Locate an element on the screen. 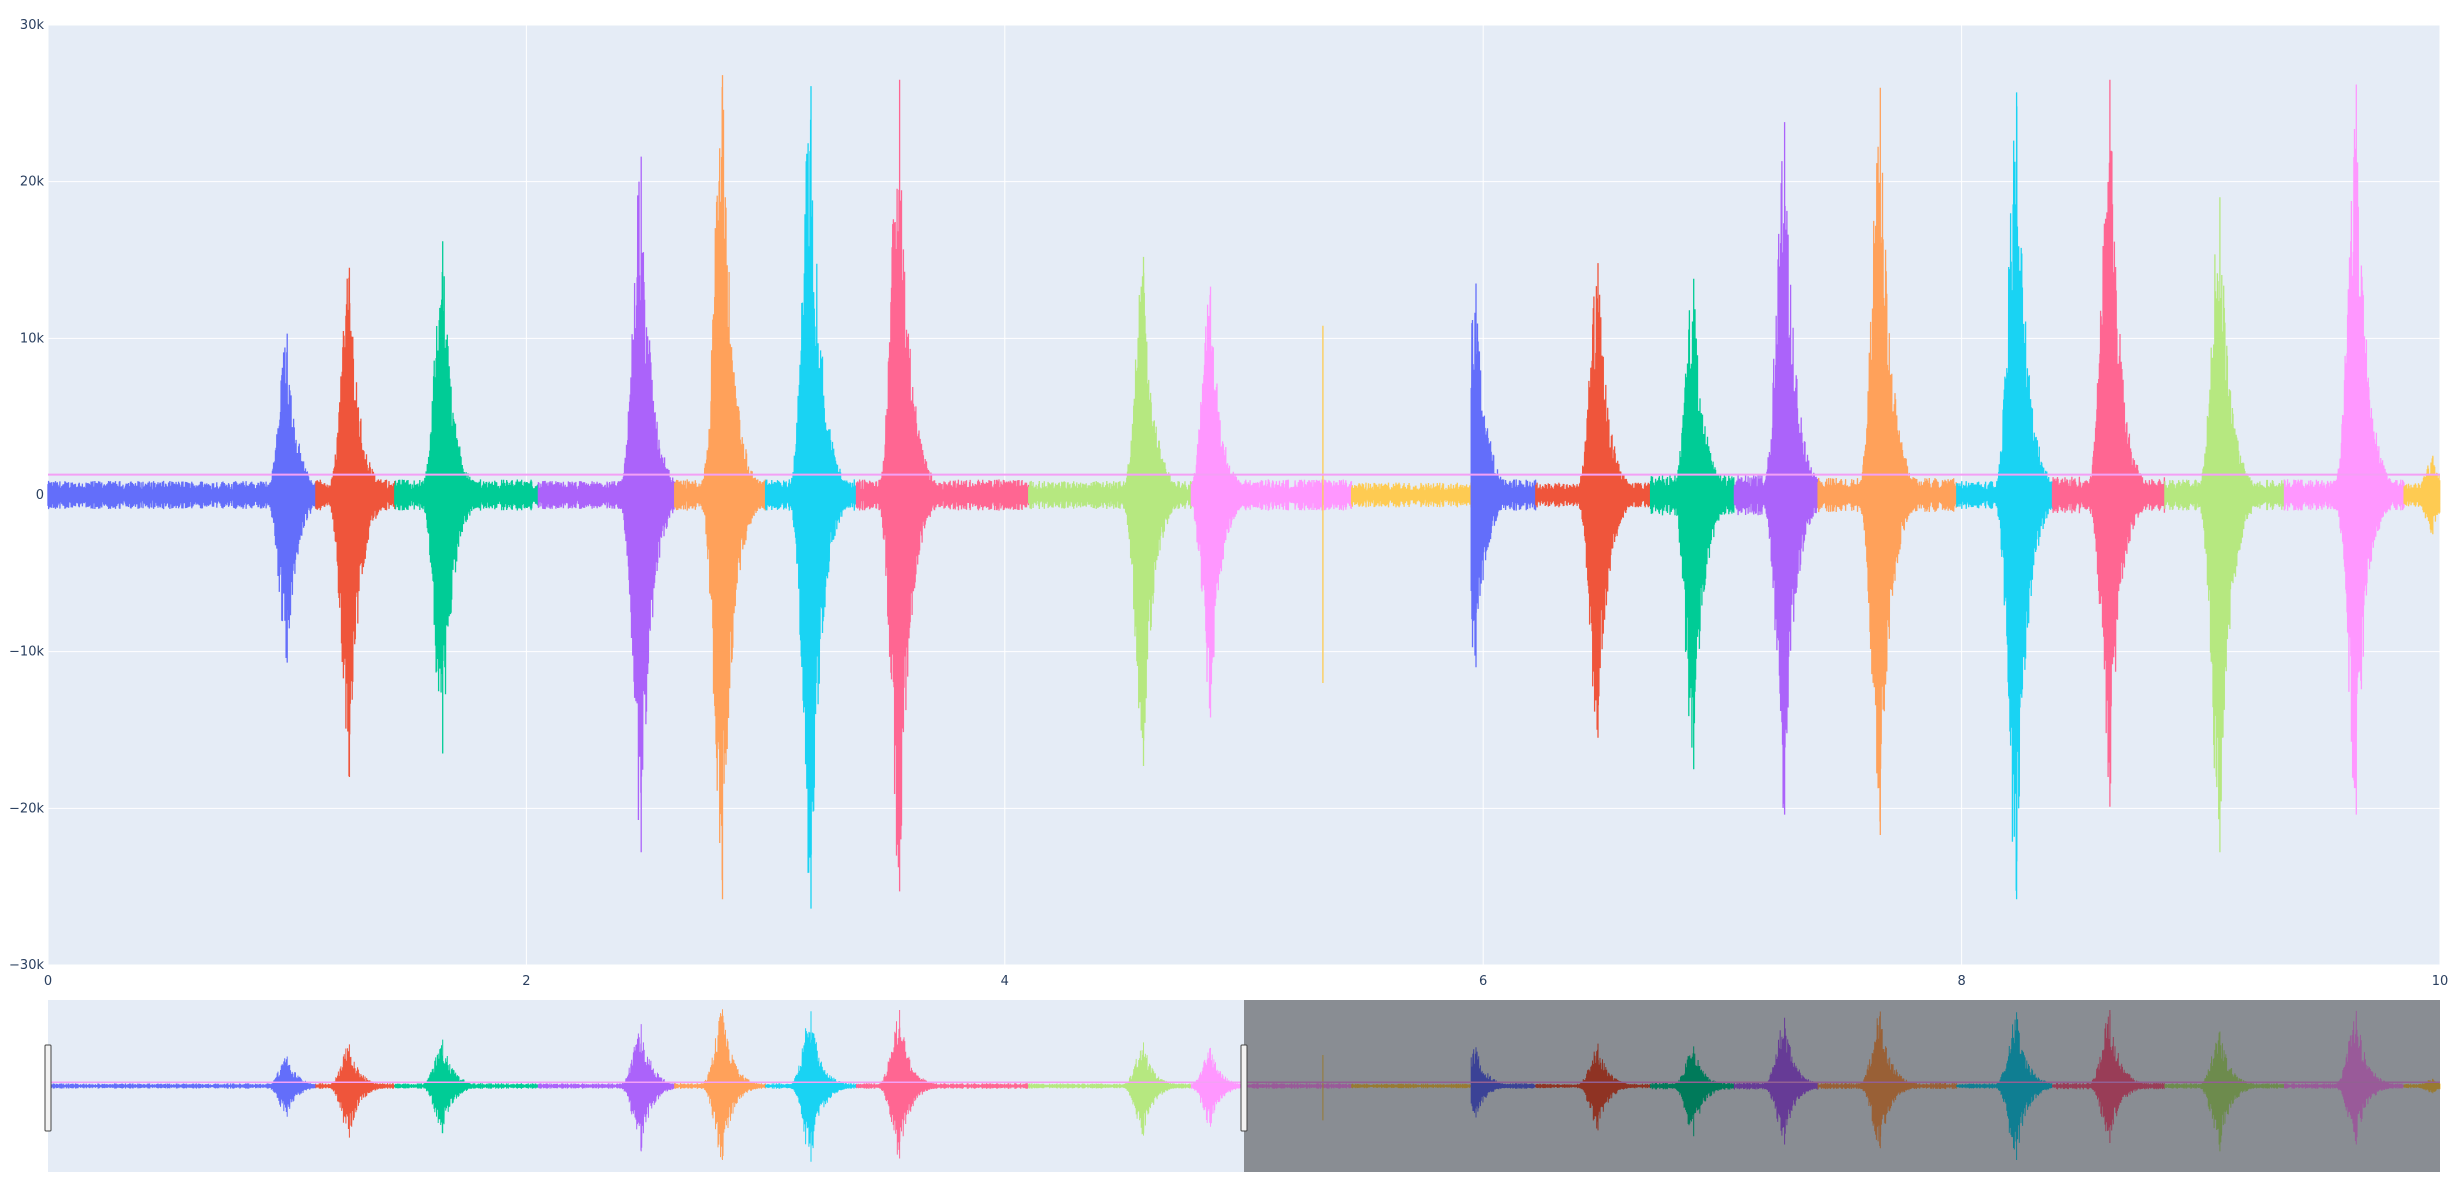 The height and width of the screenshot is (1201, 2464). rangeslider-series is located at coordinates (1244, 1085).